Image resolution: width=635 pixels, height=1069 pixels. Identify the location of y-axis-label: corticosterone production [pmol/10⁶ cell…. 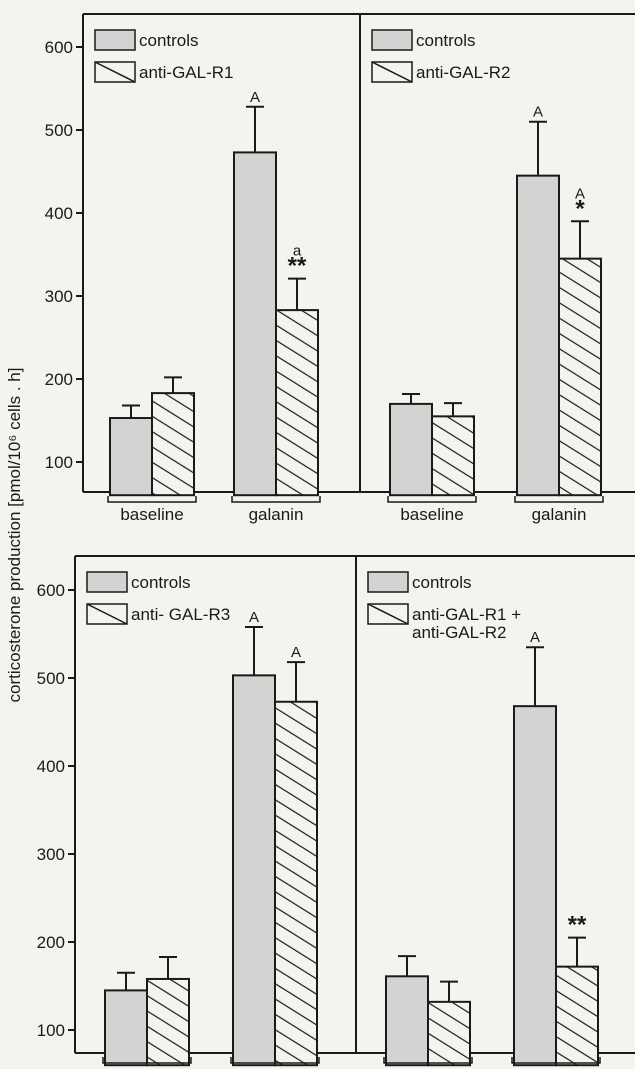
(14, 535).